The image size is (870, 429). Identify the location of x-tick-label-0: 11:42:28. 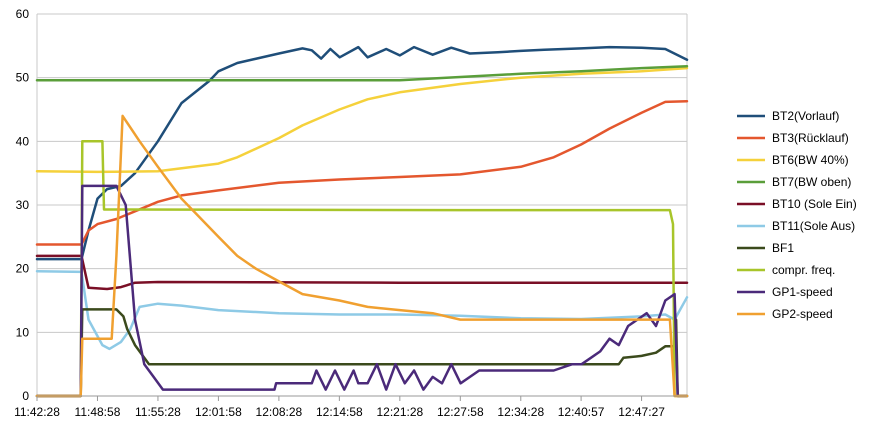
(37, 412).